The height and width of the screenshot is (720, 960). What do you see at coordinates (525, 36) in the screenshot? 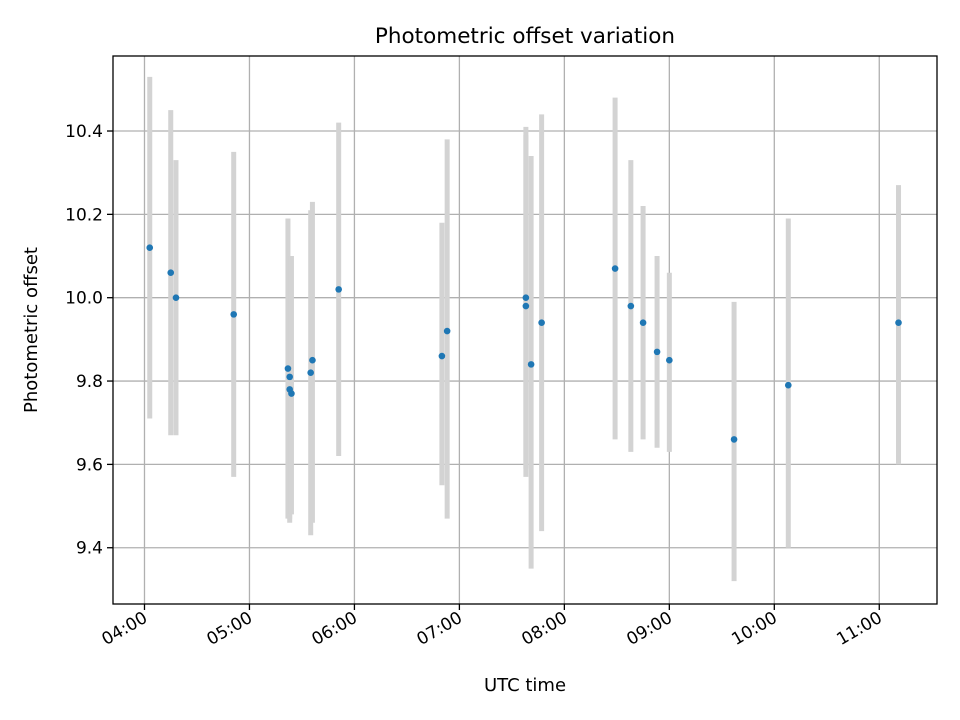
I see `chart-title: Photometric offset variation` at bounding box center [525, 36].